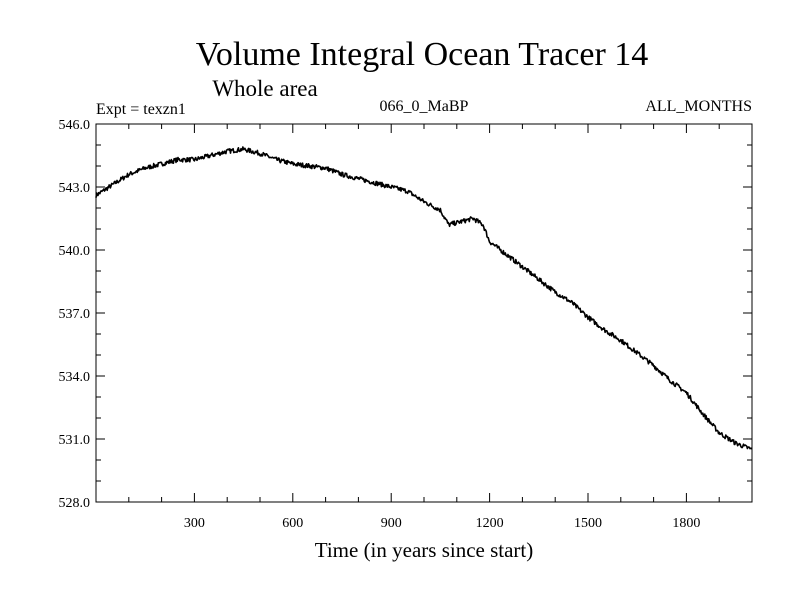 This screenshot has height=600, width=800. What do you see at coordinates (75, 377) in the screenshot?
I see `y-tick-label: 534.0` at bounding box center [75, 377].